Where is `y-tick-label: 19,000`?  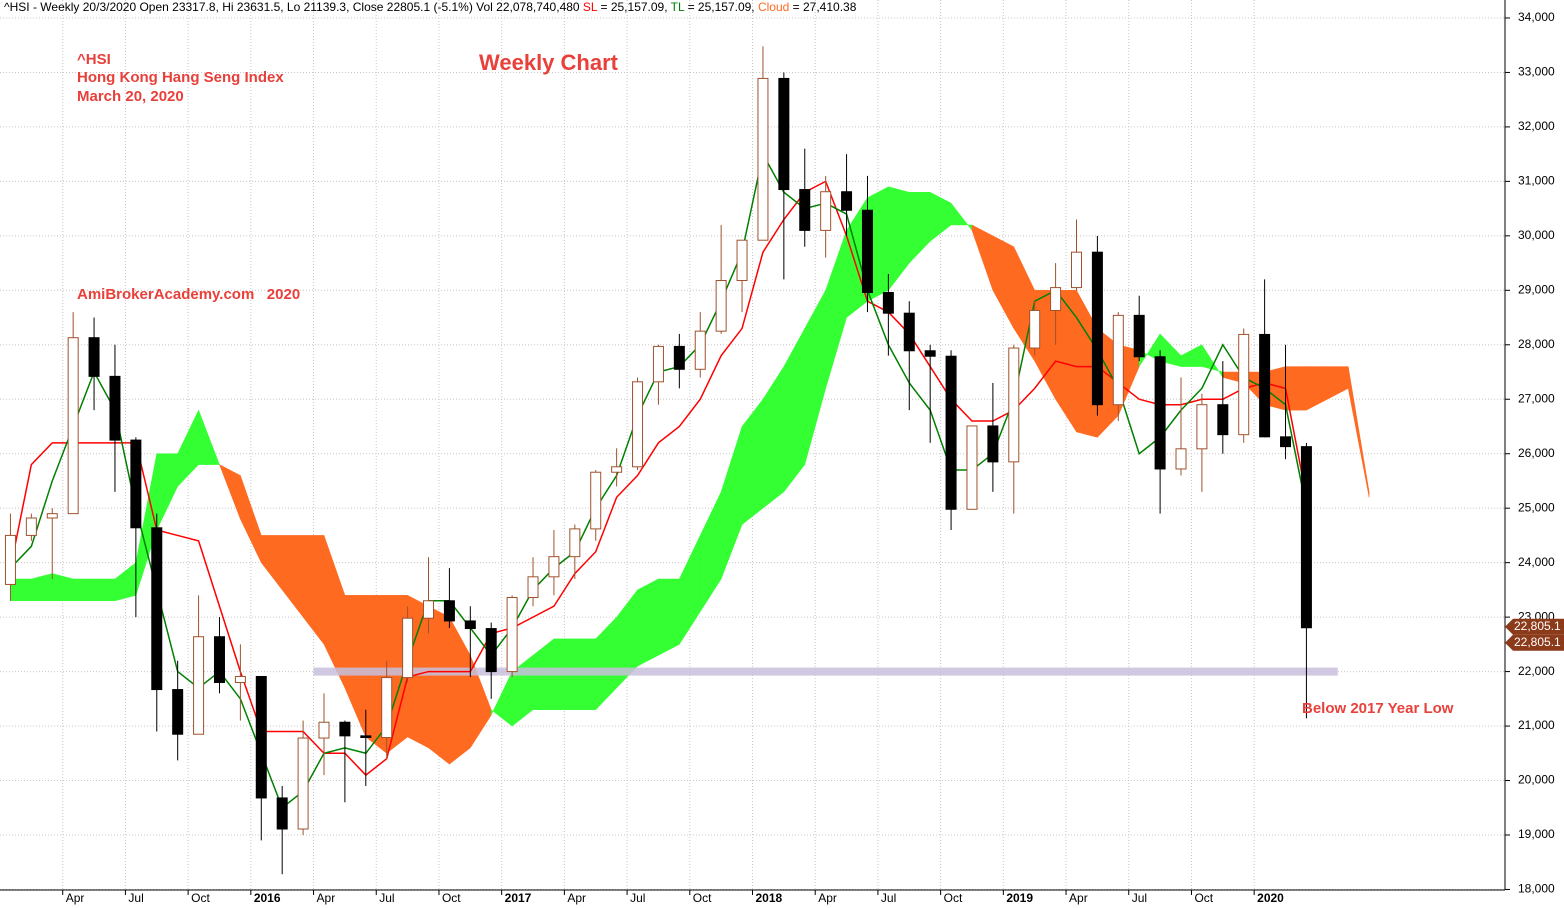
y-tick-label: 19,000 is located at coordinates (1536, 834).